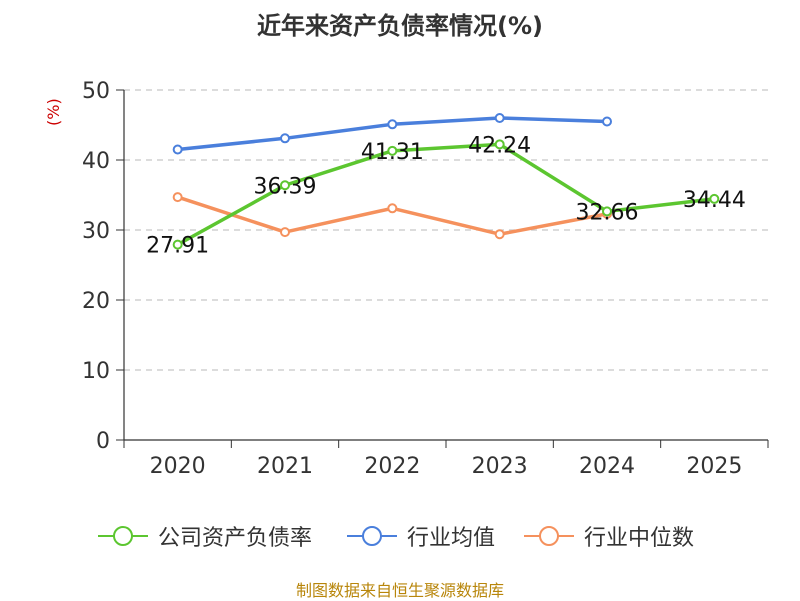 This screenshot has width=800, height=601. What do you see at coordinates (96, 371) in the screenshot?
I see `y-tick-label: 10` at bounding box center [96, 371].